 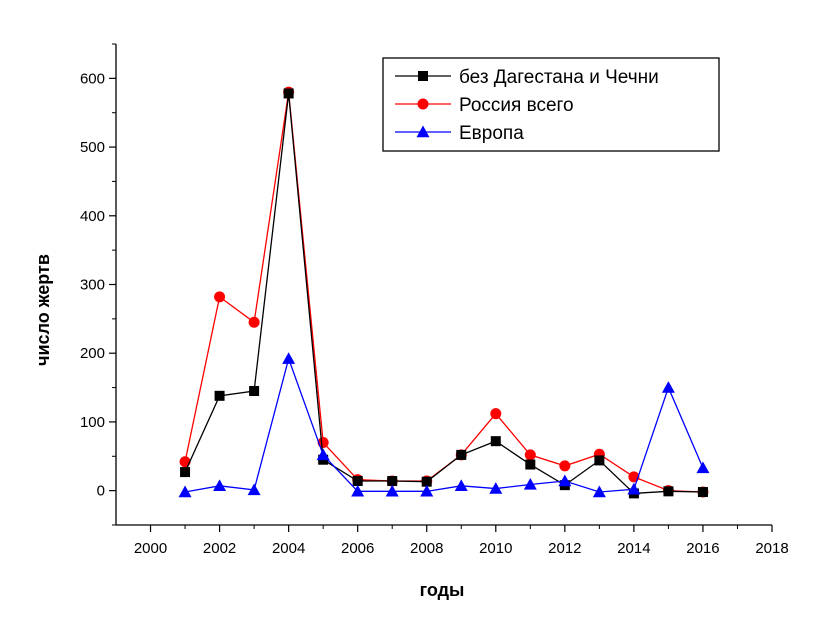 What do you see at coordinates (150, 548) in the screenshot?
I see `x-tick-label: 2000` at bounding box center [150, 548].